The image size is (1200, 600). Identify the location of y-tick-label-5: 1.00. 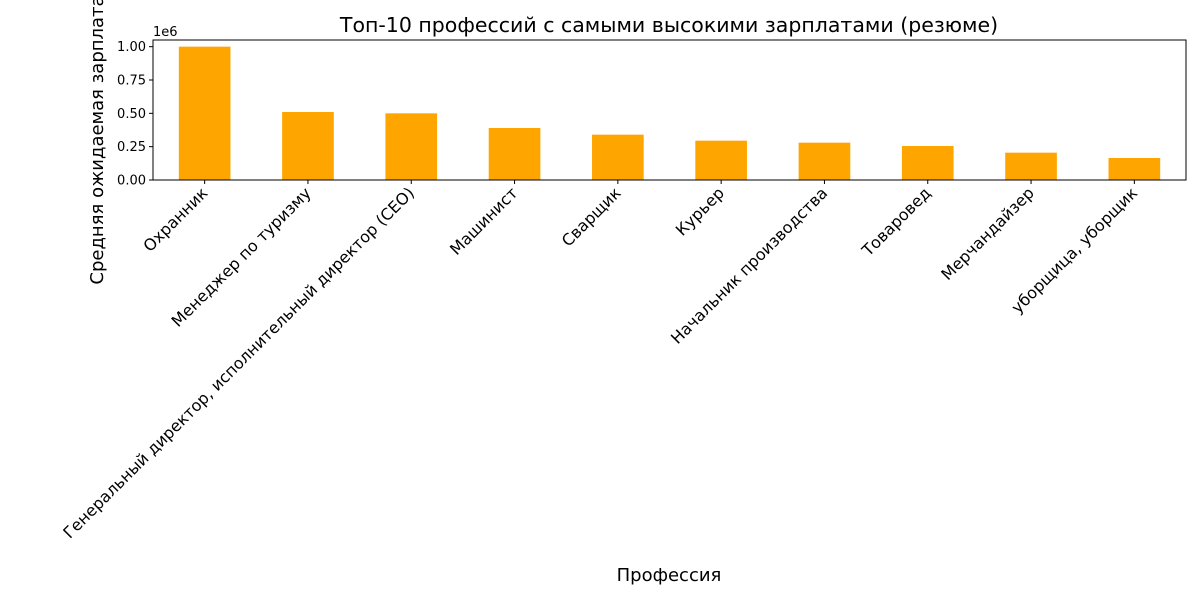
(131, 47).